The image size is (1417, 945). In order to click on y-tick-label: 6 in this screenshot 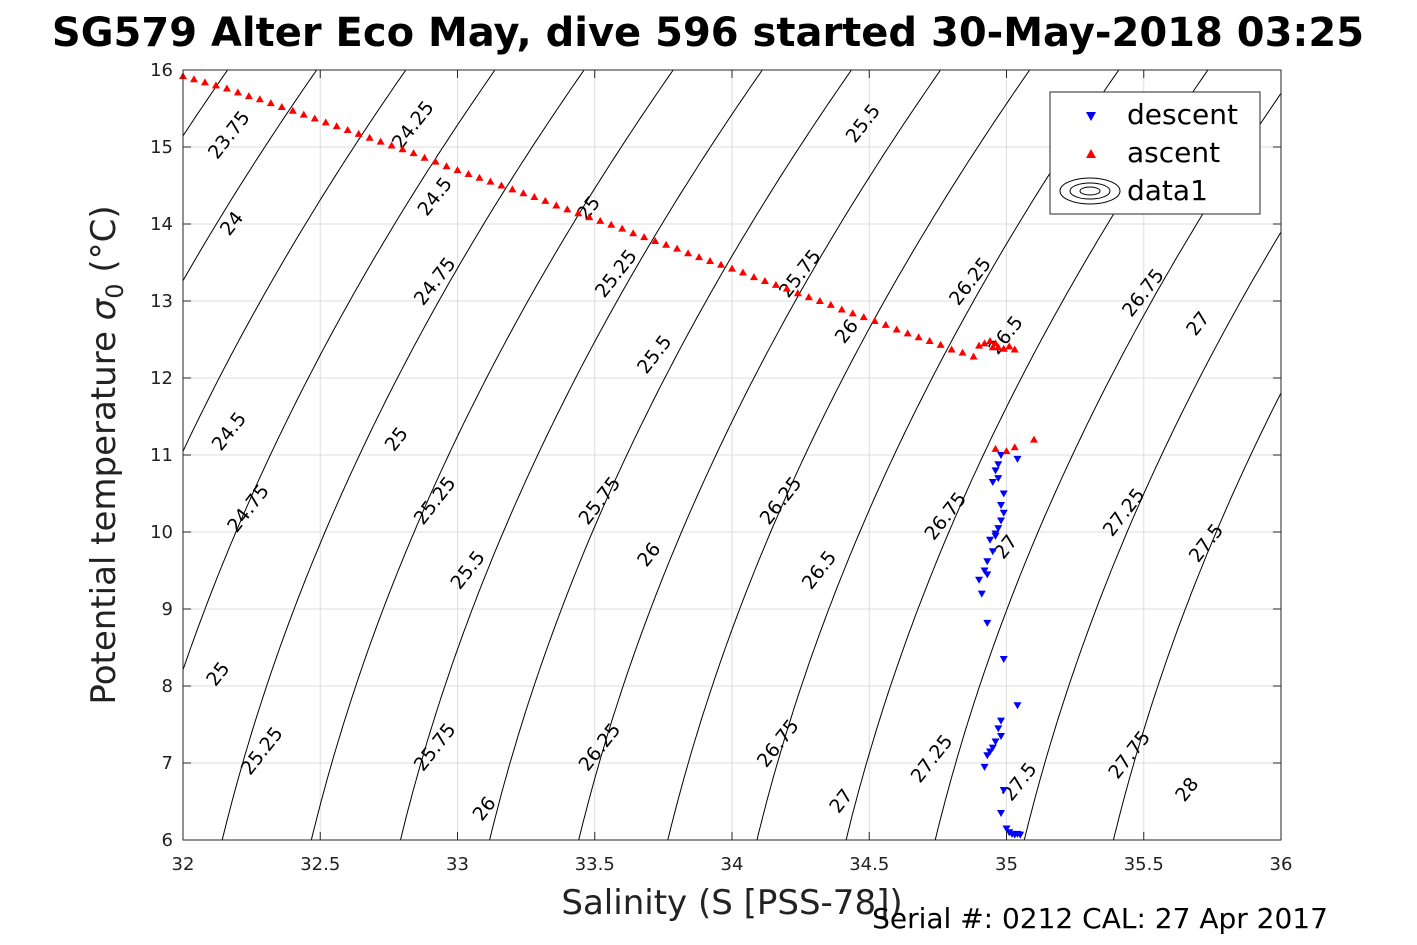, I will do `click(167, 840)`.